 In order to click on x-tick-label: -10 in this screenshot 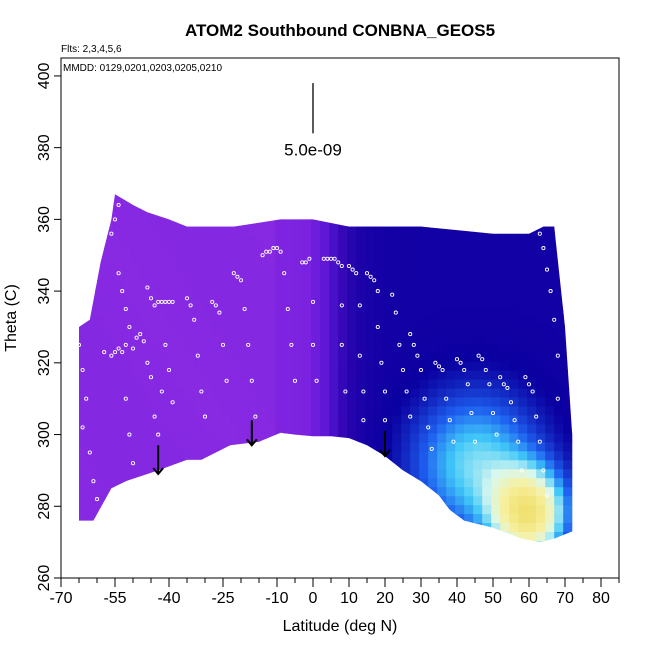, I will do `click(276, 598)`.